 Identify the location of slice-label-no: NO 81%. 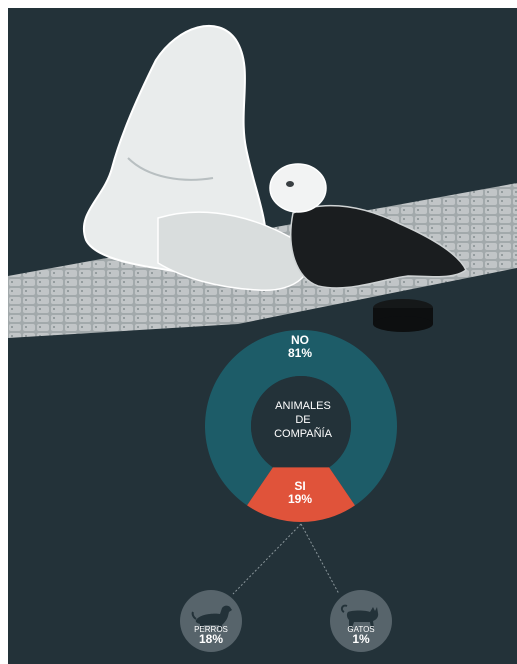
(300, 347).